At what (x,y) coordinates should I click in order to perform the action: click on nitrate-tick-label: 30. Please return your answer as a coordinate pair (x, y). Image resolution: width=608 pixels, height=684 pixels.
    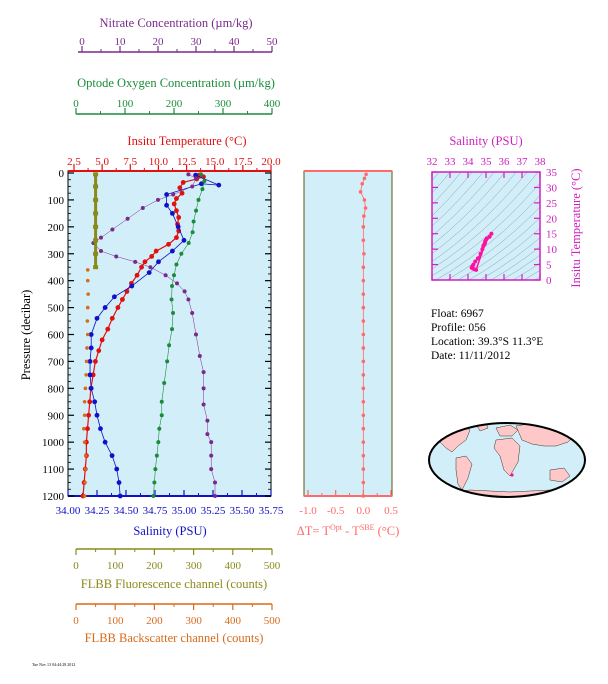
    Looking at the image, I should click on (197, 42).